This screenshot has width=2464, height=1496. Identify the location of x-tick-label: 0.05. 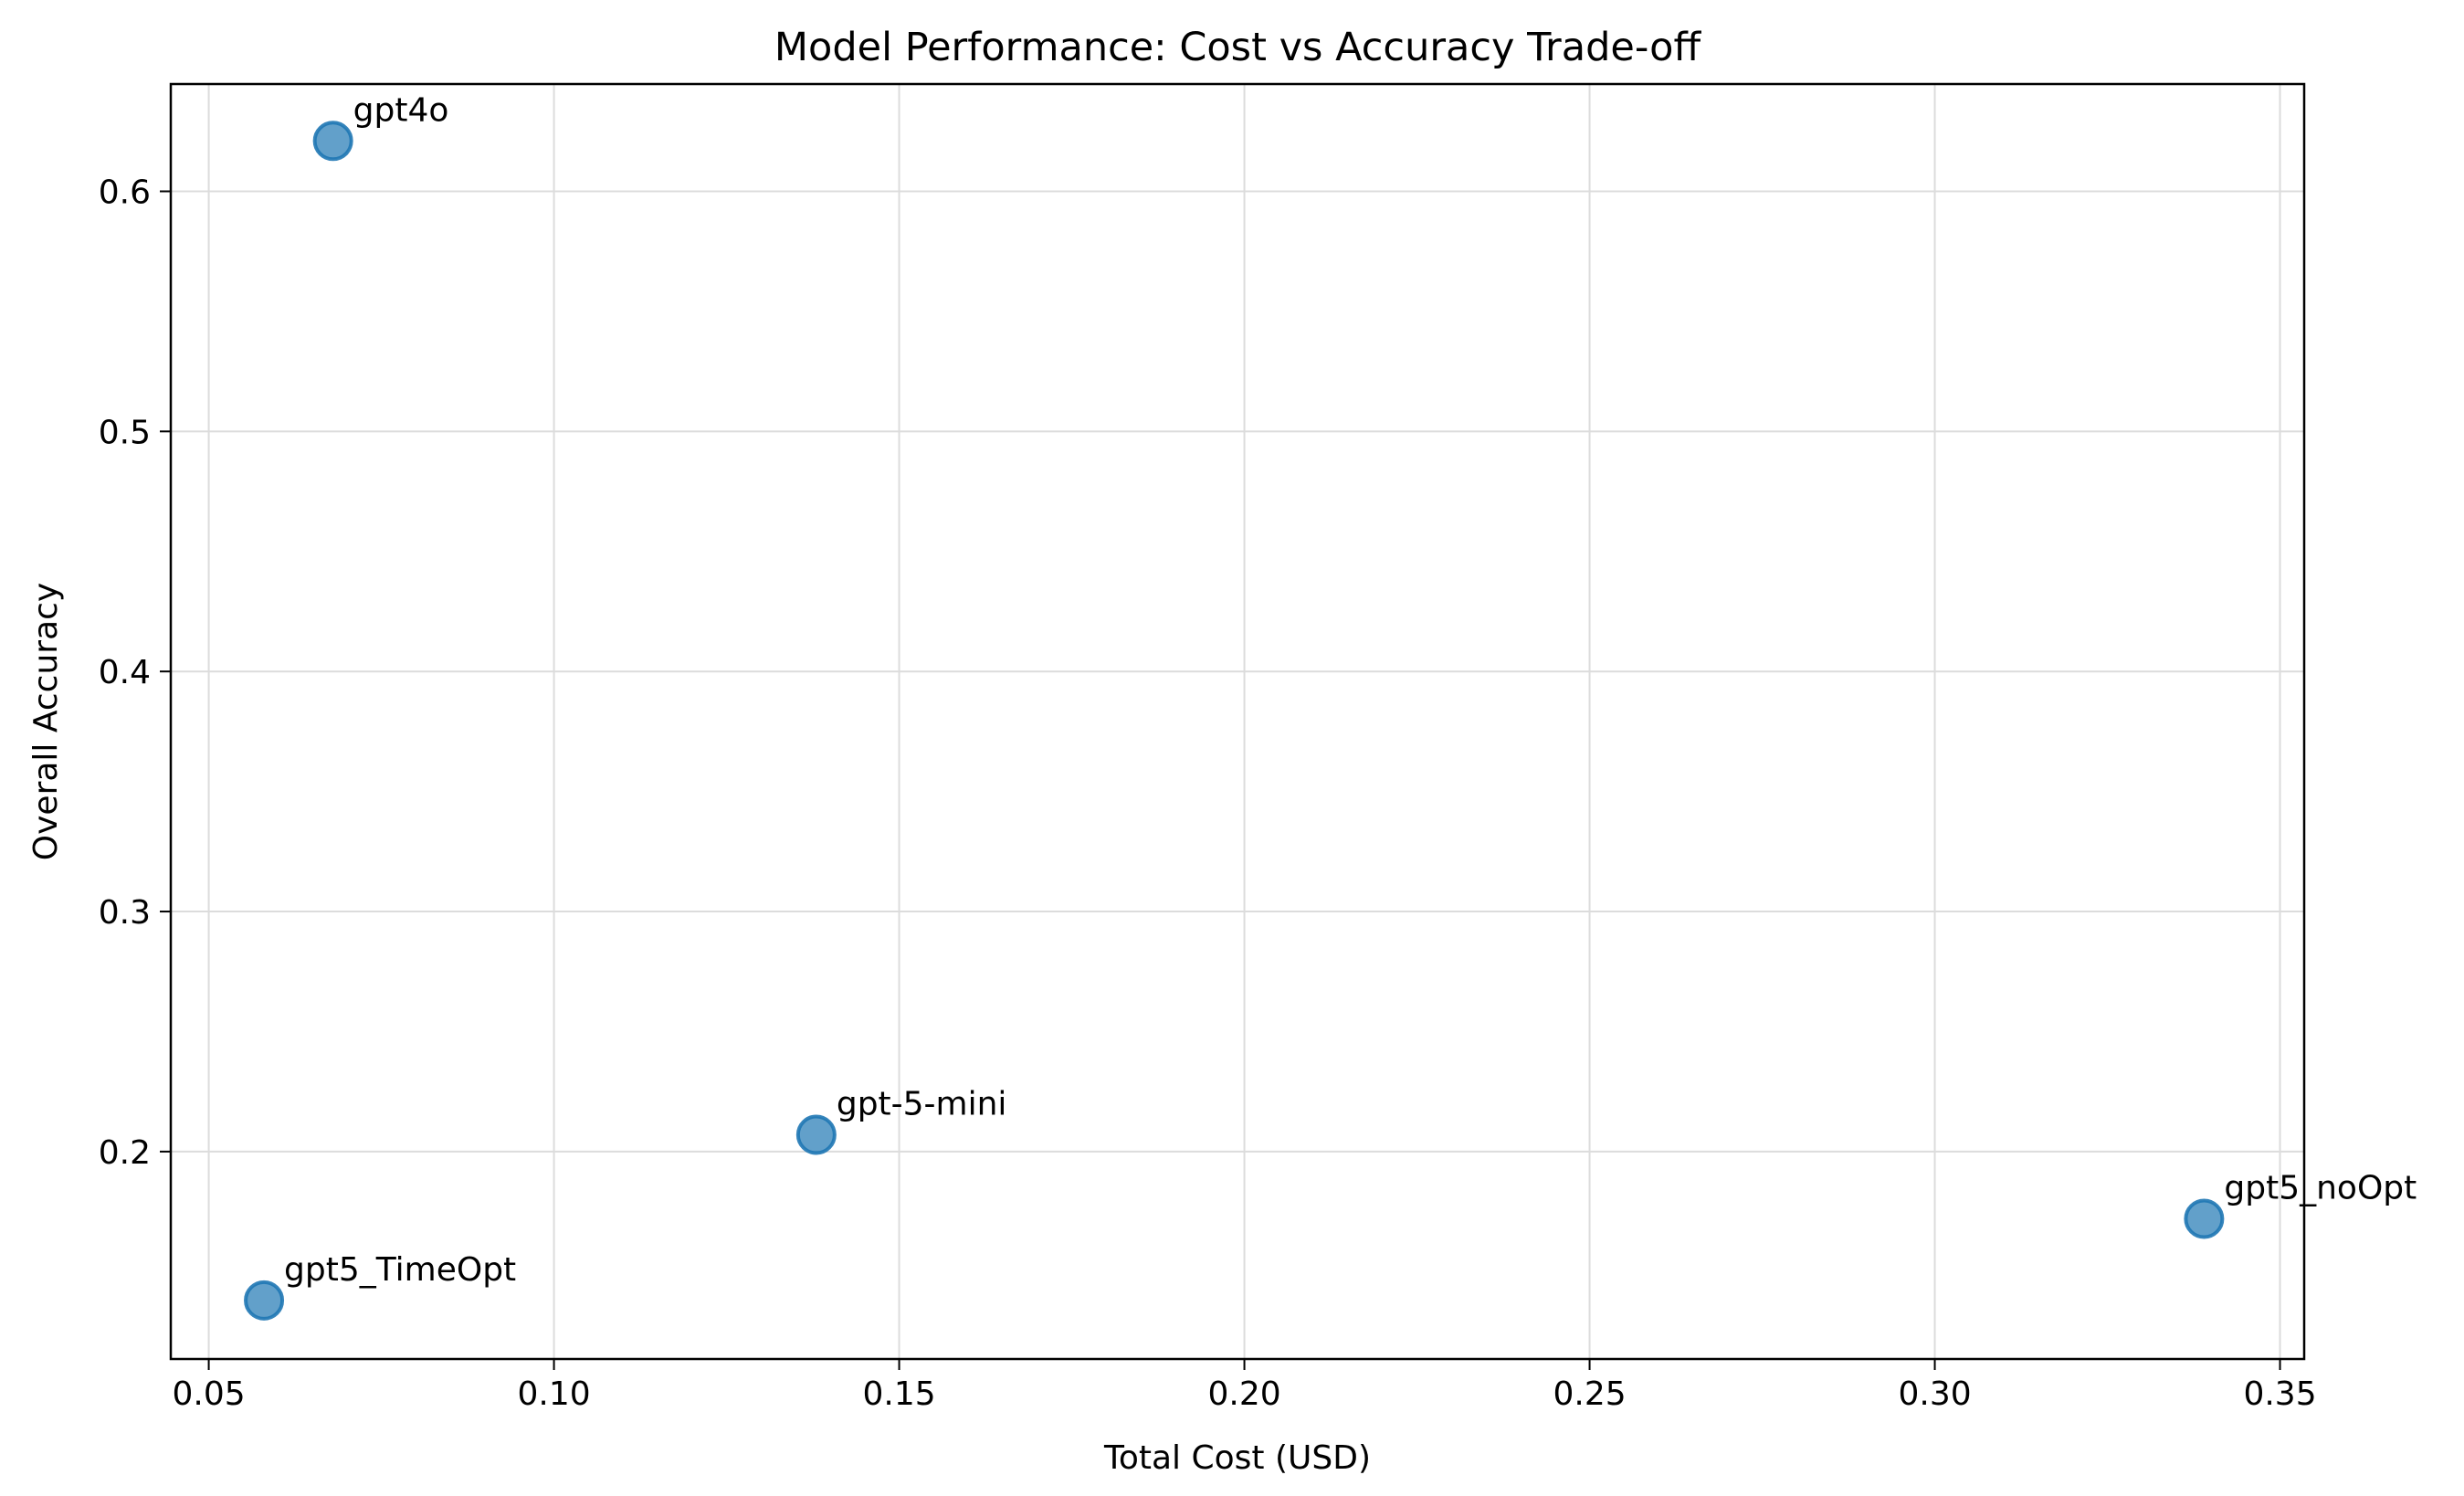
(210, 1394).